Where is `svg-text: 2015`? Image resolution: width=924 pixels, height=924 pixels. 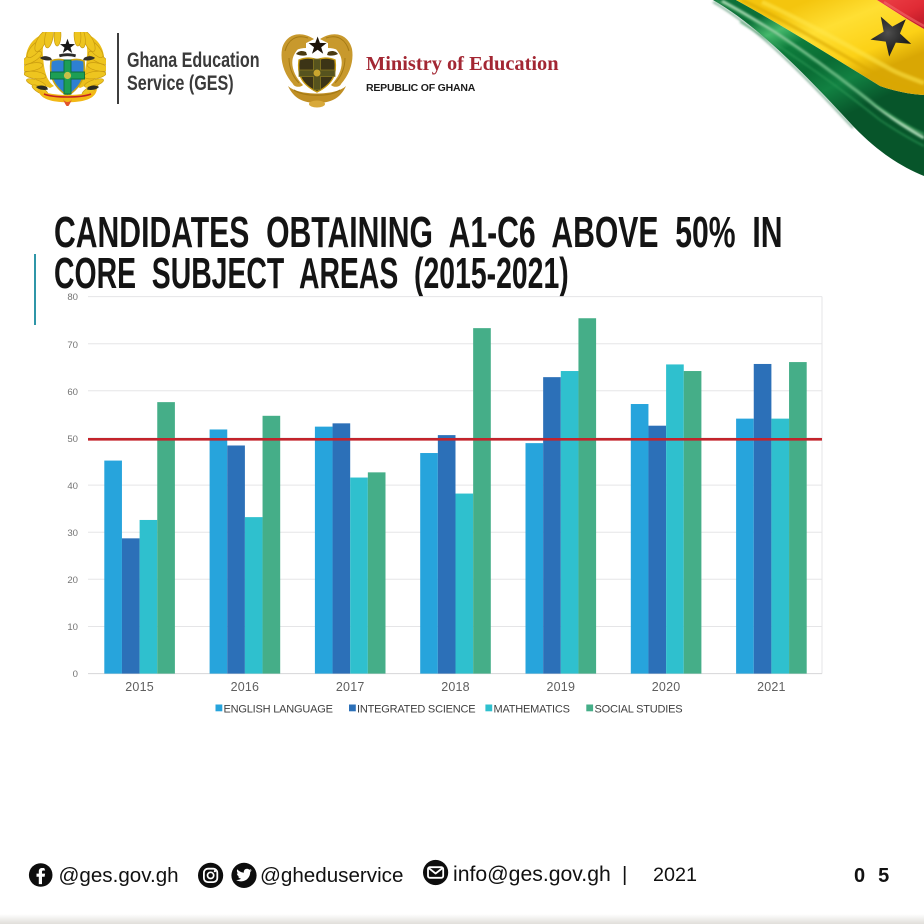 svg-text: 2015 is located at coordinates (139, 687).